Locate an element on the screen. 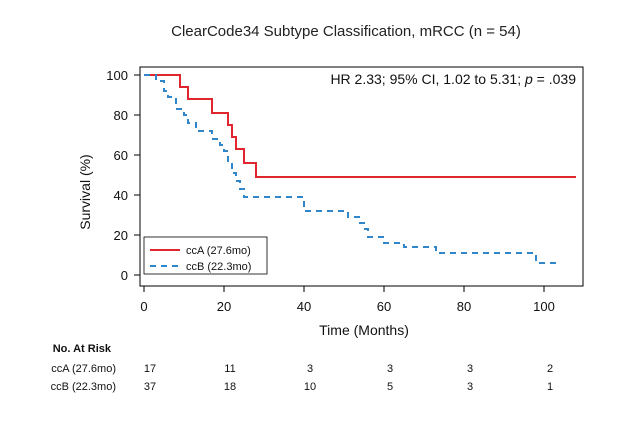 The image size is (640, 421). hazard-ratio-annotation: HR 2.33; 95% CI, 1.02 to 5.31; p = .039 is located at coordinates (453, 79).